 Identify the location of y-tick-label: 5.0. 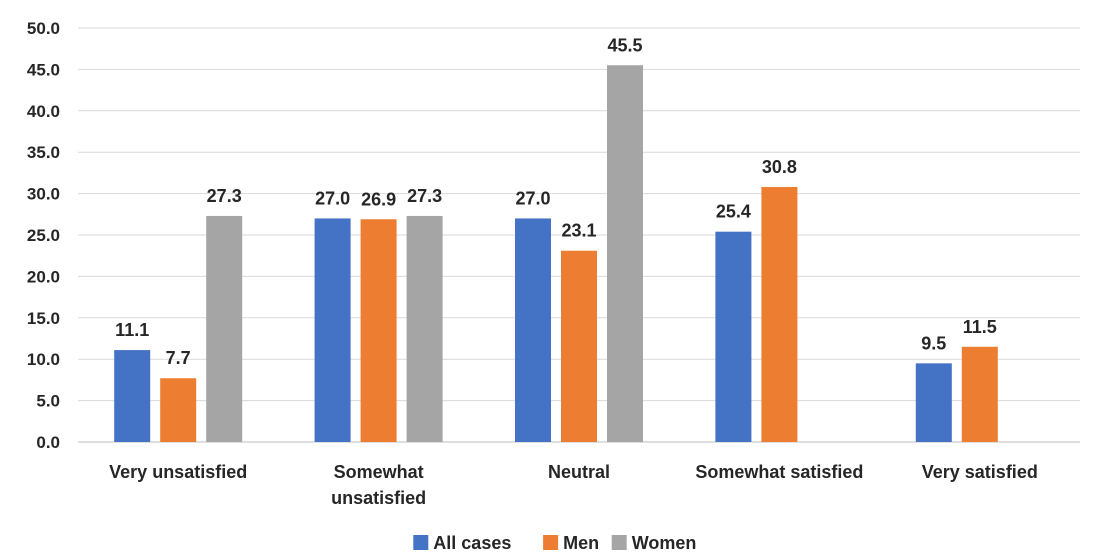
(48, 401).